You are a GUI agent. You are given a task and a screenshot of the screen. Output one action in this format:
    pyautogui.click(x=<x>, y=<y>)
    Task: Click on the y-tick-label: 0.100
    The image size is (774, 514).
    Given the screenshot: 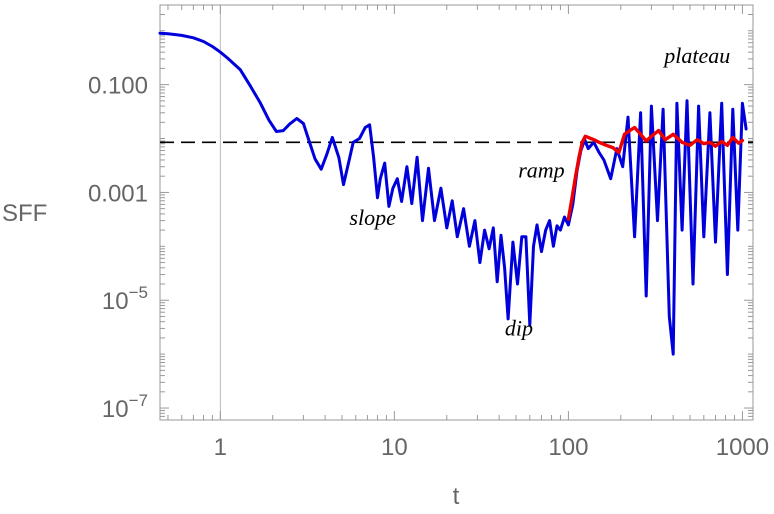 What is the action you would take?
    pyautogui.click(x=118, y=86)
    